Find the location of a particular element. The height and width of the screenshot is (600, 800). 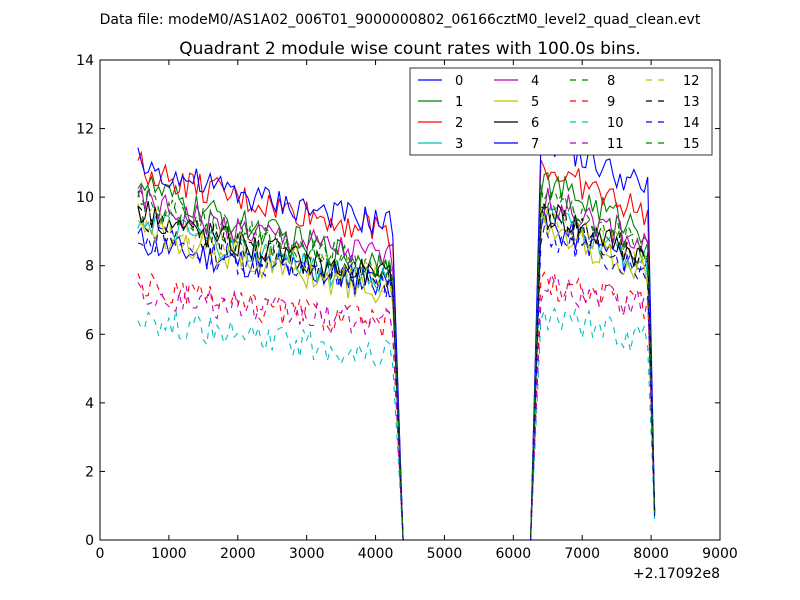

y-tick-label: 8 is located at coordinates (89, 267).